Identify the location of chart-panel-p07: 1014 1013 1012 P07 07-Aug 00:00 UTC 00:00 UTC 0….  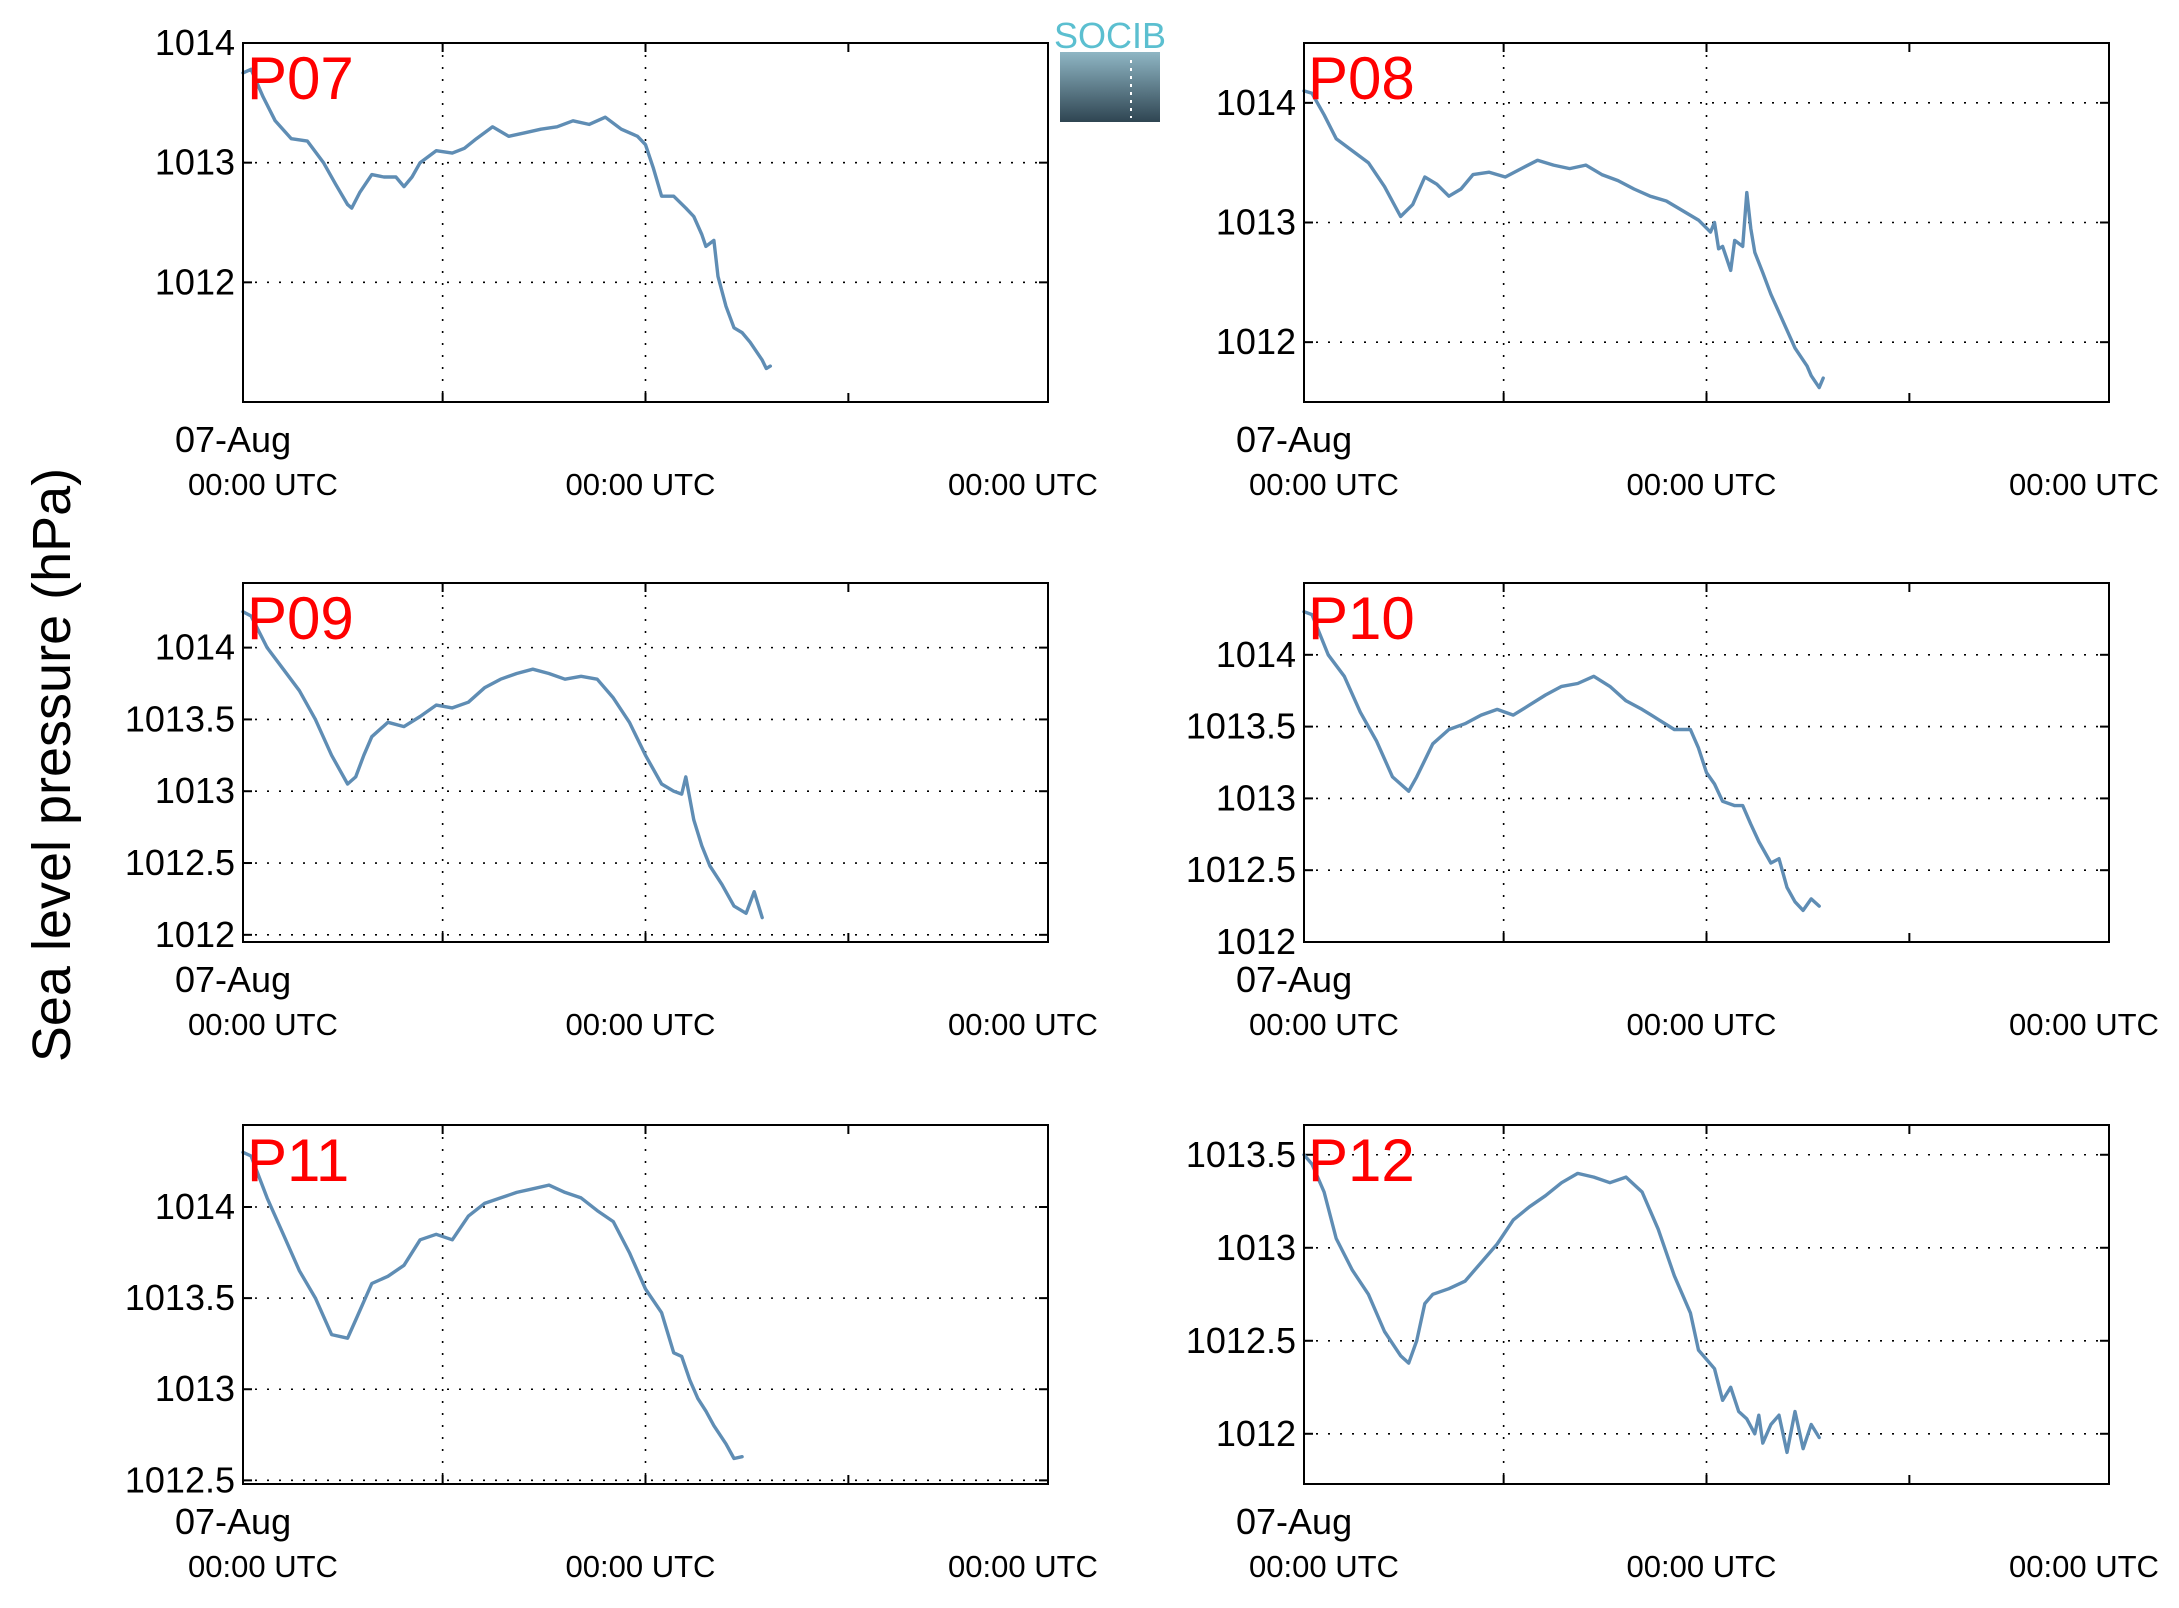
(626, 262).